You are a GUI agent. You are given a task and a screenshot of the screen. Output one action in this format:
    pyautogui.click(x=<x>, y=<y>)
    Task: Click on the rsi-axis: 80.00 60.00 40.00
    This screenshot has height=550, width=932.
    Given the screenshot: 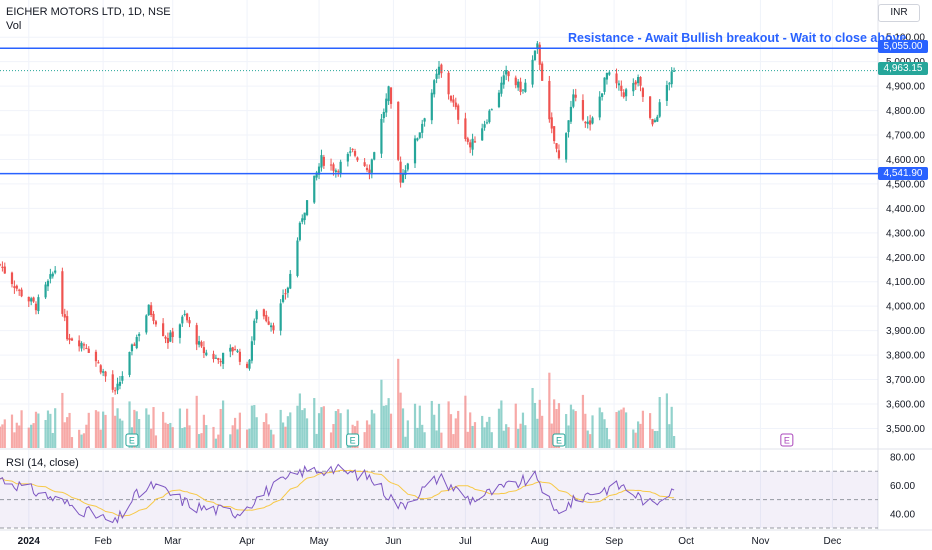 What is the action you would take?
    pyautogui.click(x=902, y=487)
    